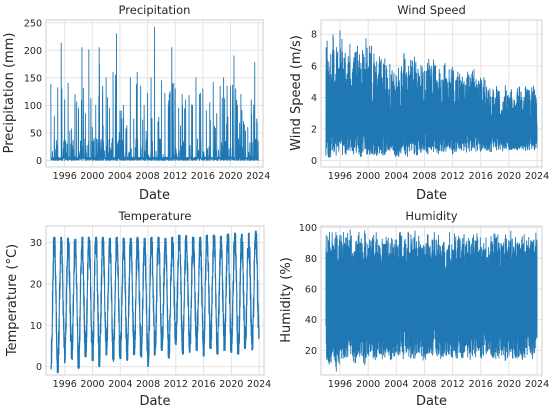 Image resolution: width=550 pixels, height=409 pixels. What do you see at coordinates (368, 176) in the screenshot?
I see `wind-speed-x-tick-label: 2000` at bounding box center [368, 176].